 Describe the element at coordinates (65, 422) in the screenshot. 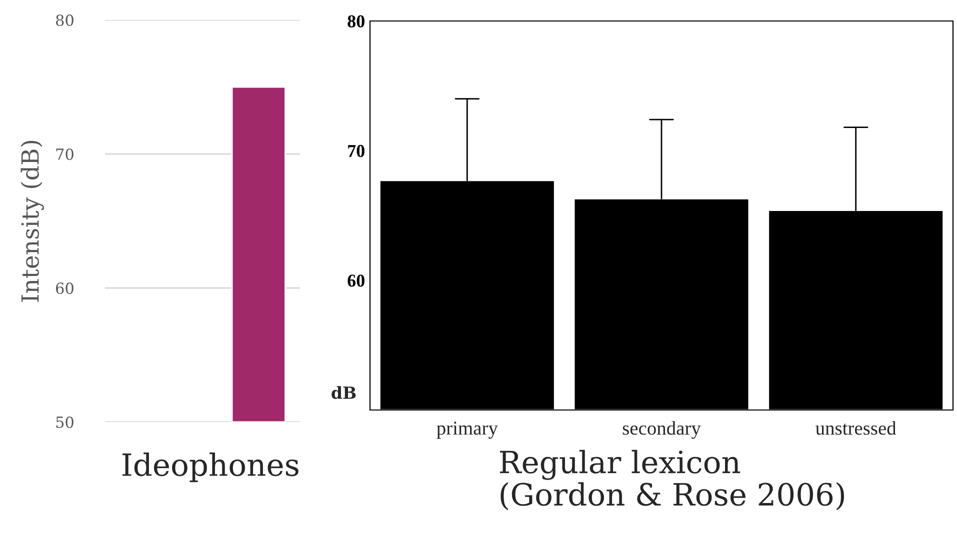

I see `y-tick-label: 50` at that location.